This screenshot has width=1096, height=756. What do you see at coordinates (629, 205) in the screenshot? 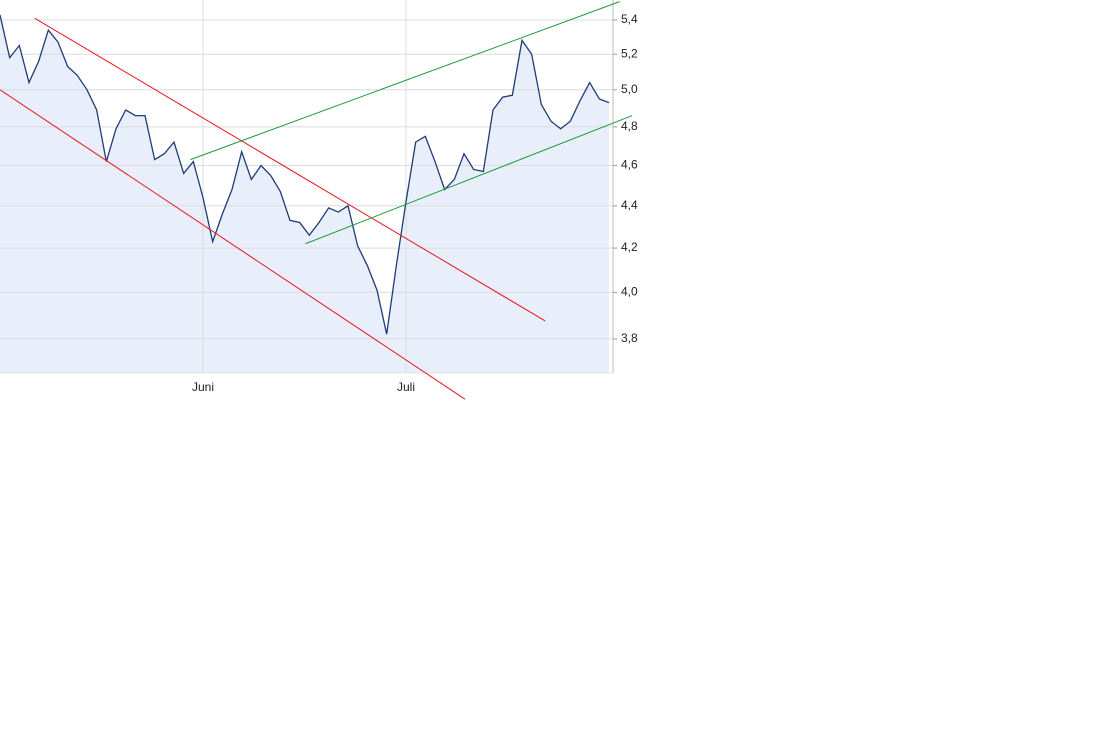
I see `y-tick-label: 4,4` at bounding box center [629, 205].